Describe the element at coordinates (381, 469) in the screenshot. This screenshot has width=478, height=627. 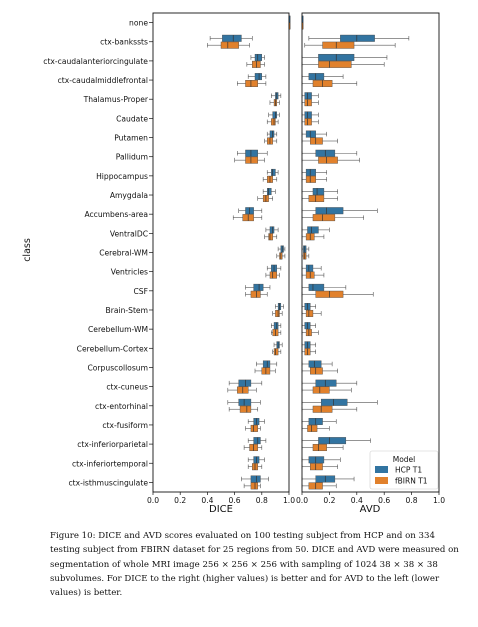
I see `legend-swatch-hcp` at that location.